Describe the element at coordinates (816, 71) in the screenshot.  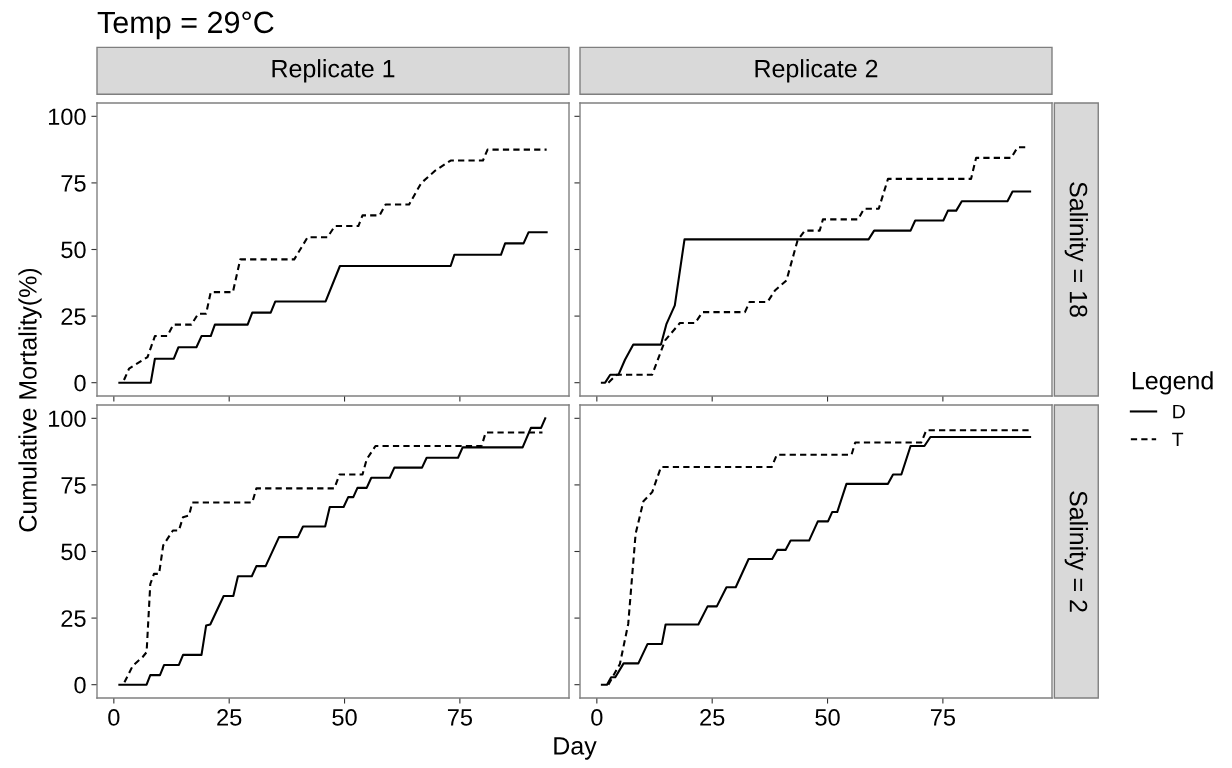
I see `chart-subtitle: Replicate 2` at that location.